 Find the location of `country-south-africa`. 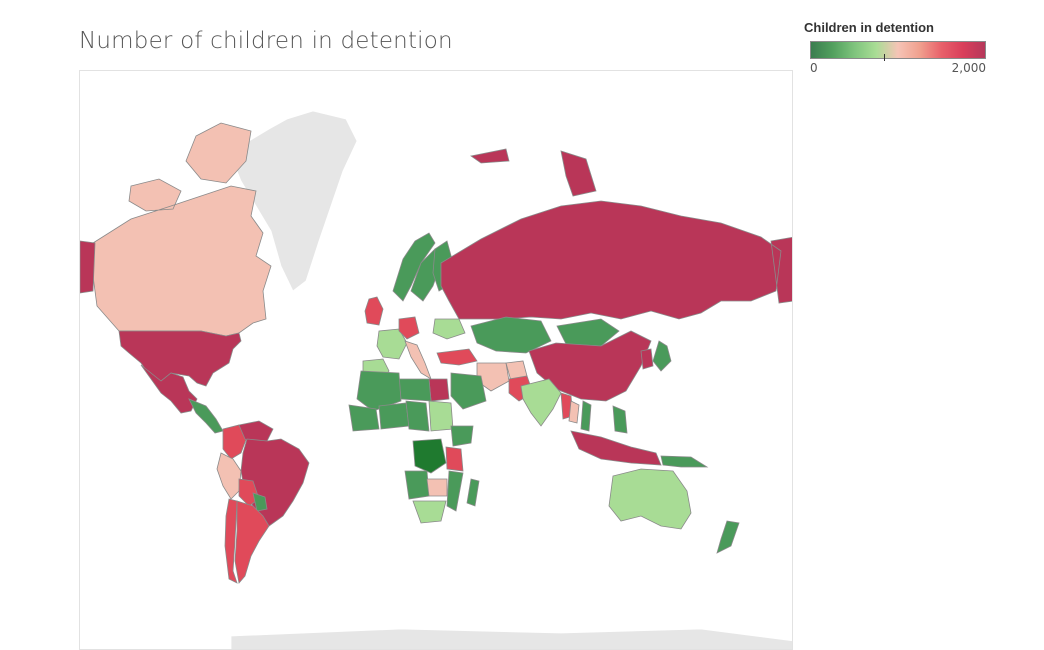

country-south-africa is located at coordinates (429, 512).